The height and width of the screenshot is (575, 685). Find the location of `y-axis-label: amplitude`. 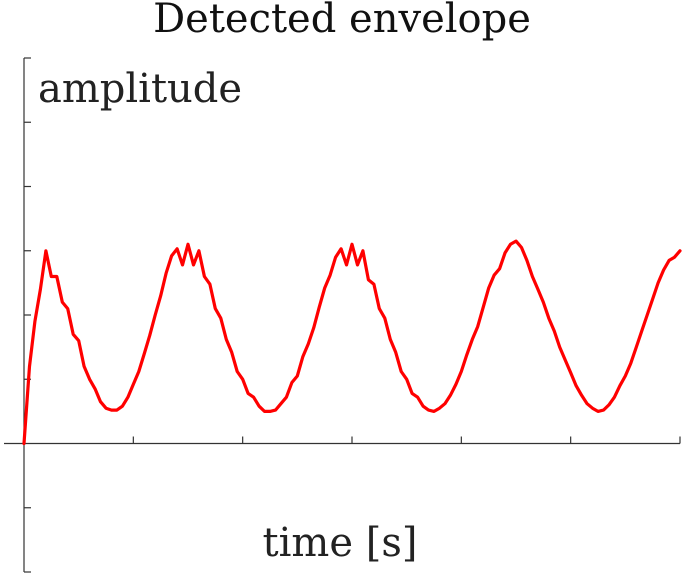

y-axis-label: amplitude is located at coordinates (140, 89).